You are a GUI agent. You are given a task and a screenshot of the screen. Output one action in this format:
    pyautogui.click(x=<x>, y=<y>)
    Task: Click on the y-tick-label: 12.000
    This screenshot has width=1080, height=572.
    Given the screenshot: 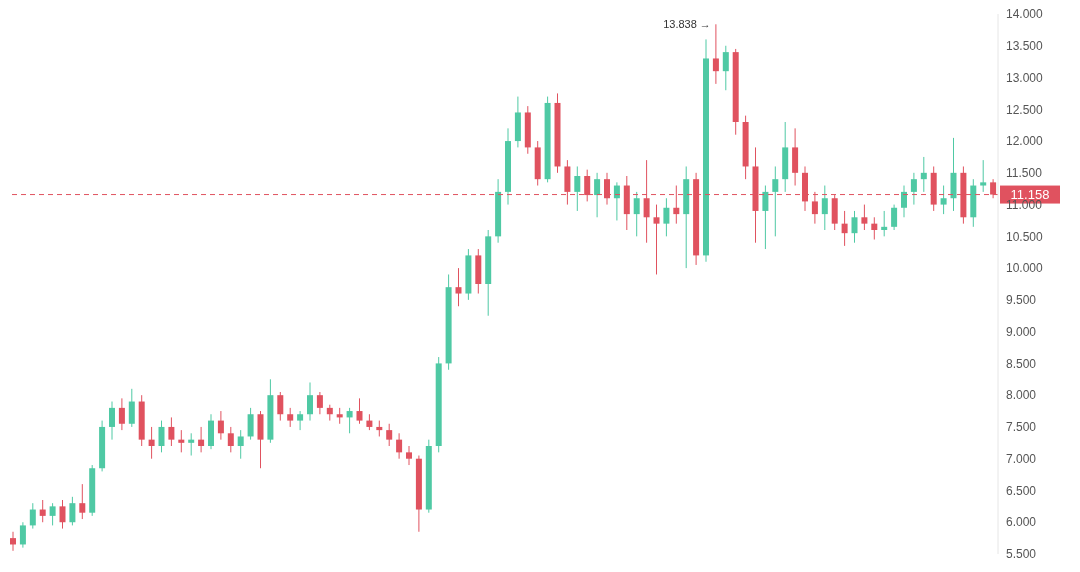 What is the action you would take?
    pyautogui.click(x=1025, y=141)
    